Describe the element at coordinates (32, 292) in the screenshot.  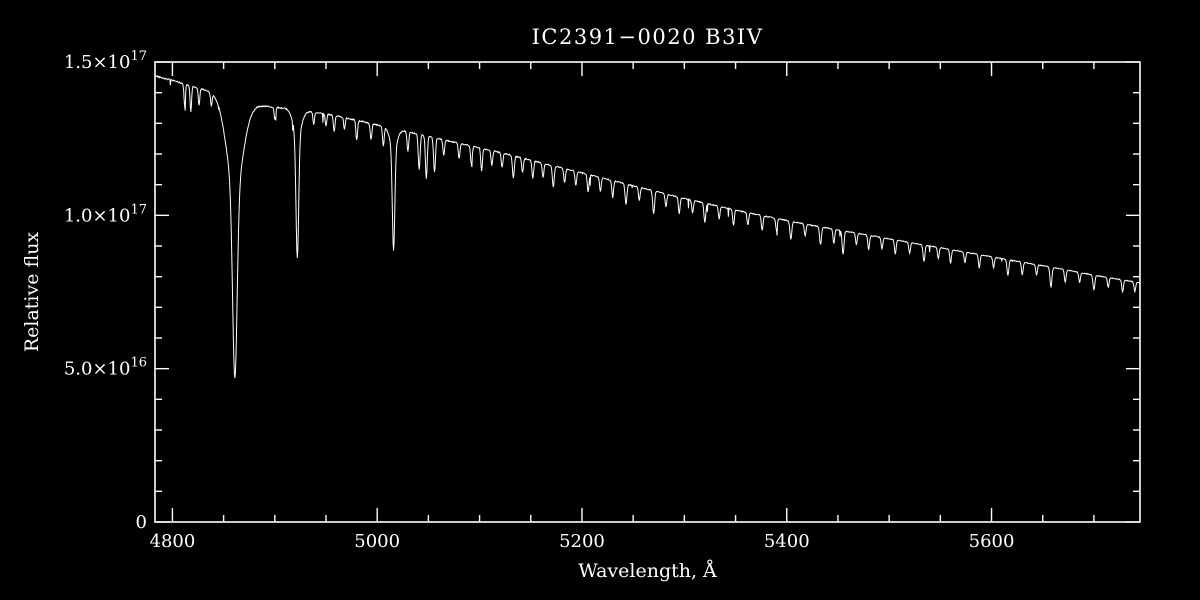
I see `y-axis-label: Relative flux` at that location.